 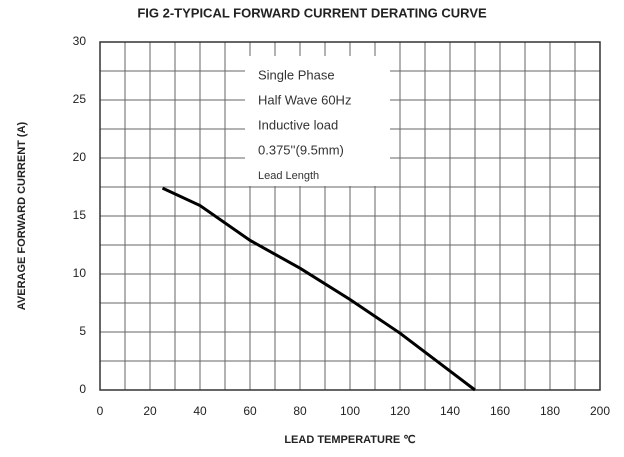 I want to click on x-tick-label: 120, so click(x=400, y=411).